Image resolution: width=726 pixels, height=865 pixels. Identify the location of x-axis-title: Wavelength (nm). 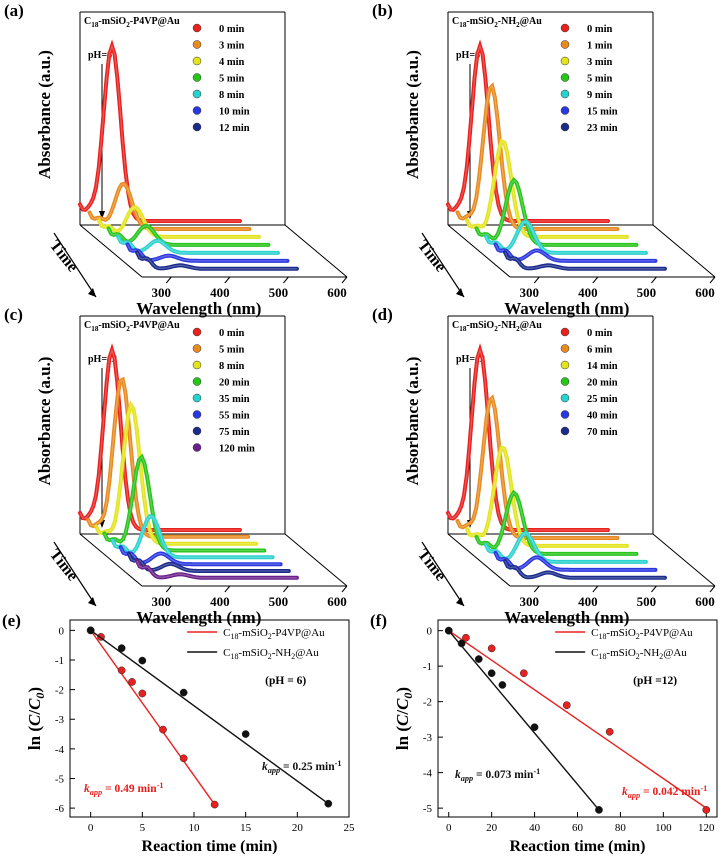
(198, 308).